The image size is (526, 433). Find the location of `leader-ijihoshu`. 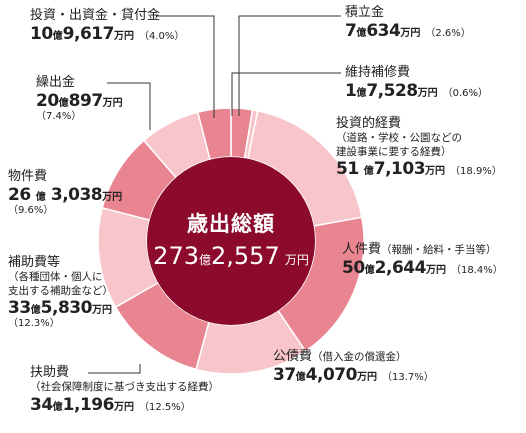

leader-ijihoshu is located at coordinates (286, 94).